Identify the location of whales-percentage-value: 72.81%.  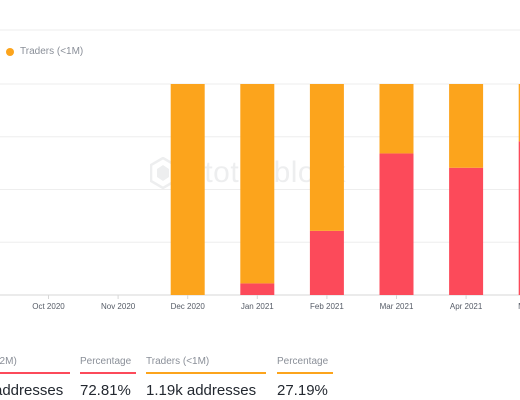
(105, 390).